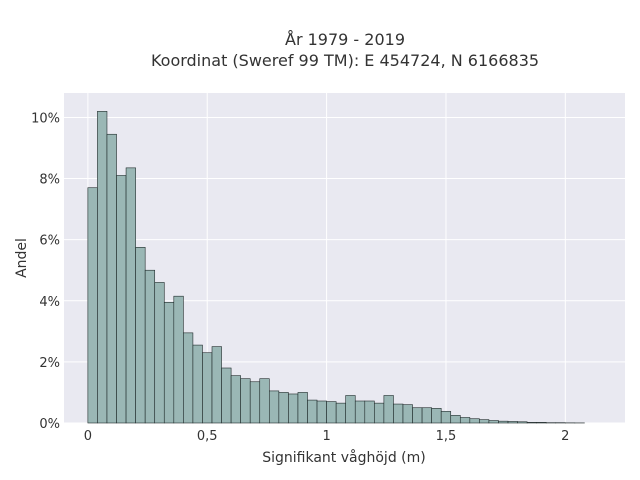 The image size is (640, 480). I want to click on x-tick-labels: 0 0,5 1 1,5 2, so click(327, 436).